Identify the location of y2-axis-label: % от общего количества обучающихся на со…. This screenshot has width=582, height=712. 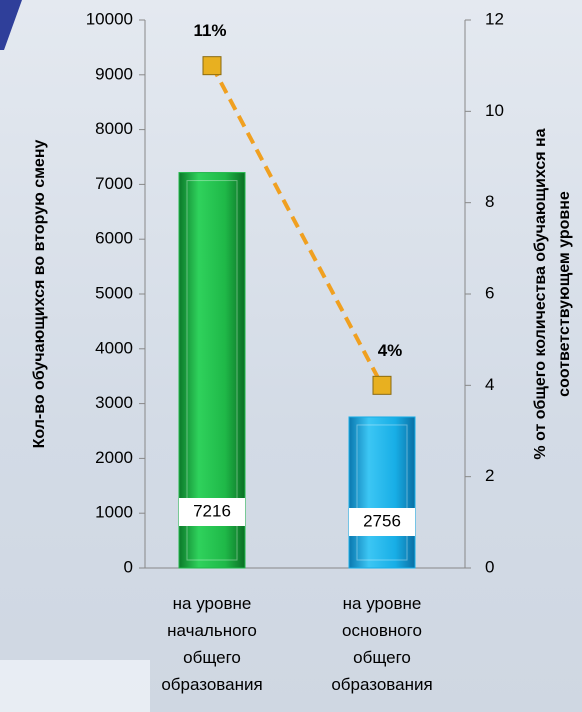
(552, 294).